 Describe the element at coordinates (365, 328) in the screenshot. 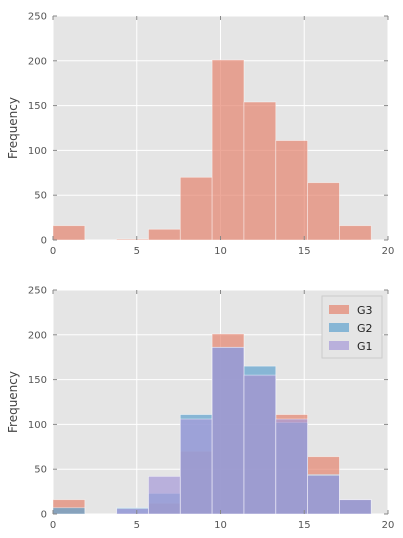

I see `legend-label: G2` at that location.